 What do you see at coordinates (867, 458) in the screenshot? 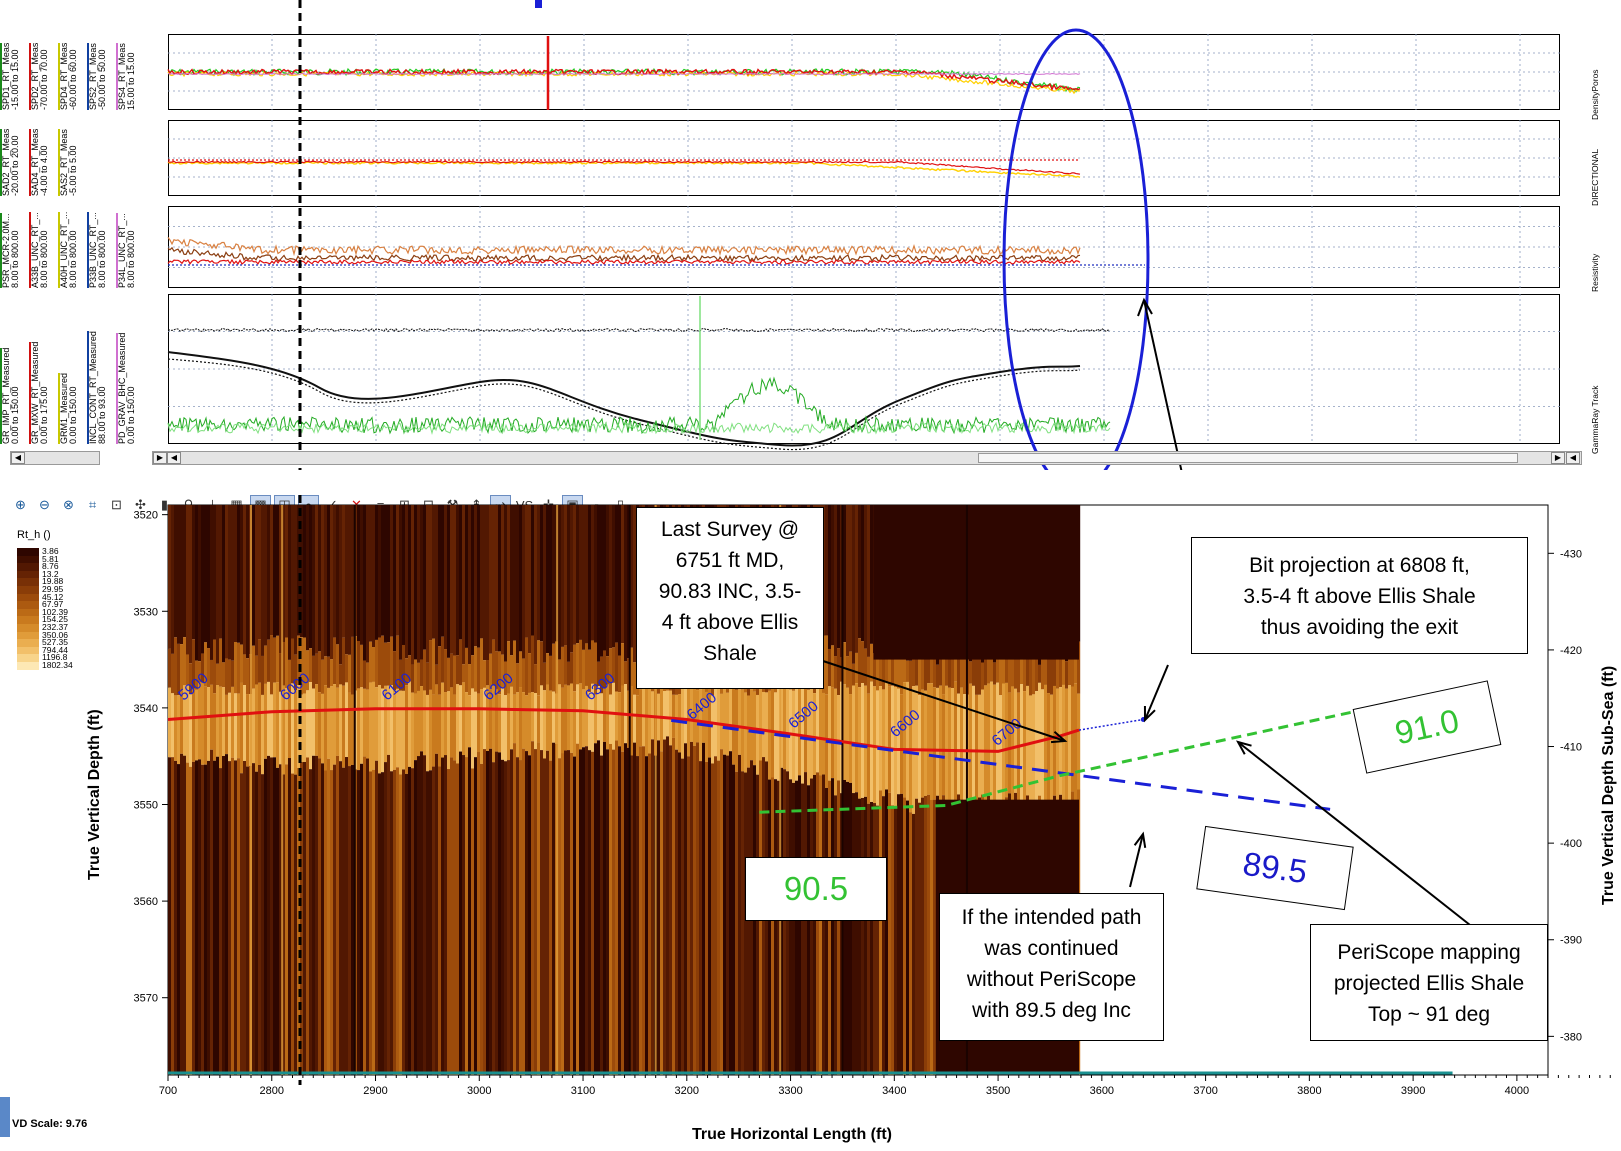
I see `main-scrollbar: ▶ ◀ ▶ ◀` at bounding box center [867, 458].